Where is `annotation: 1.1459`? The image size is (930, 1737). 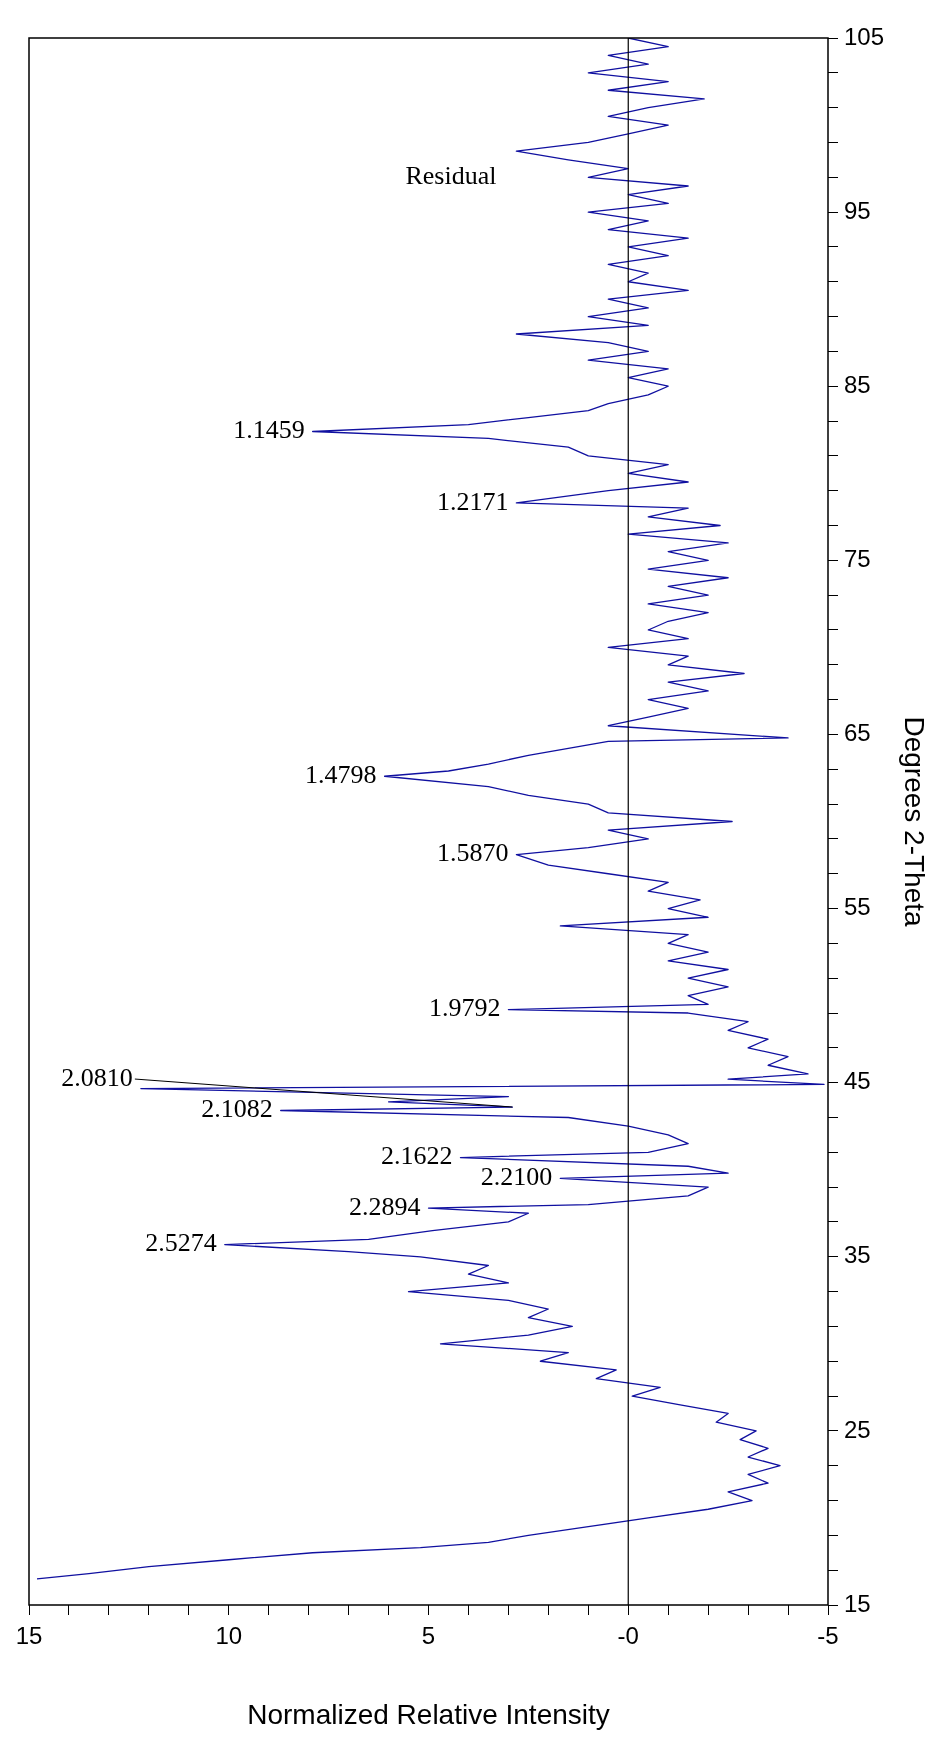 annotation: 1.1459 is located at coordinates (269, 430).